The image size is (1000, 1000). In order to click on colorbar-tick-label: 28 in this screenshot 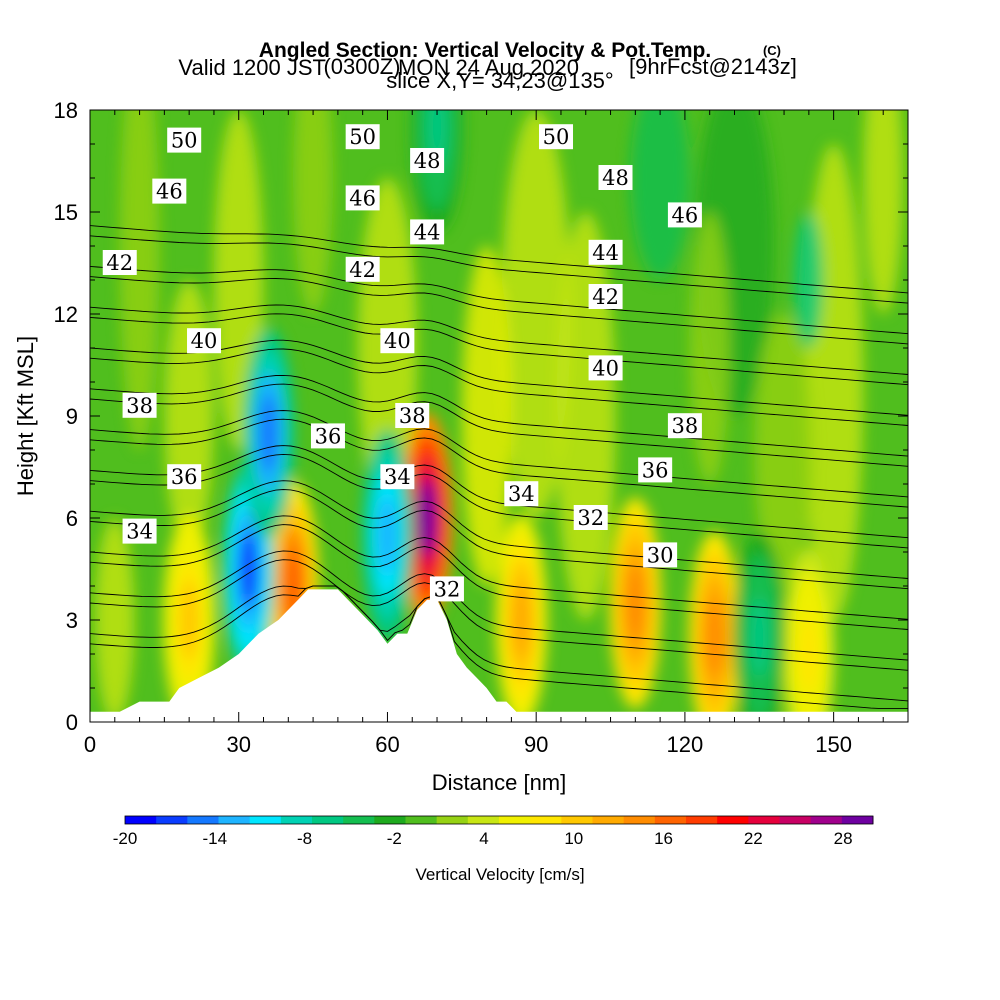, I will do `click(843, 838)`.